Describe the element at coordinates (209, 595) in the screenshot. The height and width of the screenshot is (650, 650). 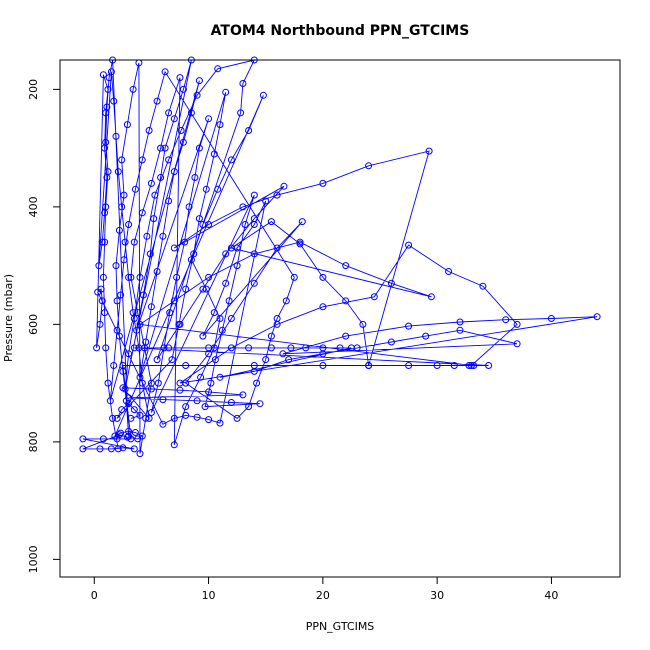
I see `x-tick-label: 10` at that location.